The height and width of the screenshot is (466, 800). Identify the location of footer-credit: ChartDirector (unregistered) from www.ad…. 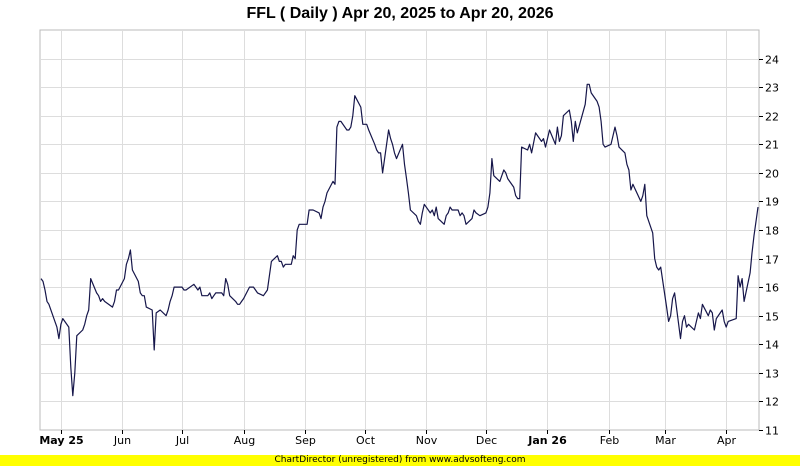
(400, 460).